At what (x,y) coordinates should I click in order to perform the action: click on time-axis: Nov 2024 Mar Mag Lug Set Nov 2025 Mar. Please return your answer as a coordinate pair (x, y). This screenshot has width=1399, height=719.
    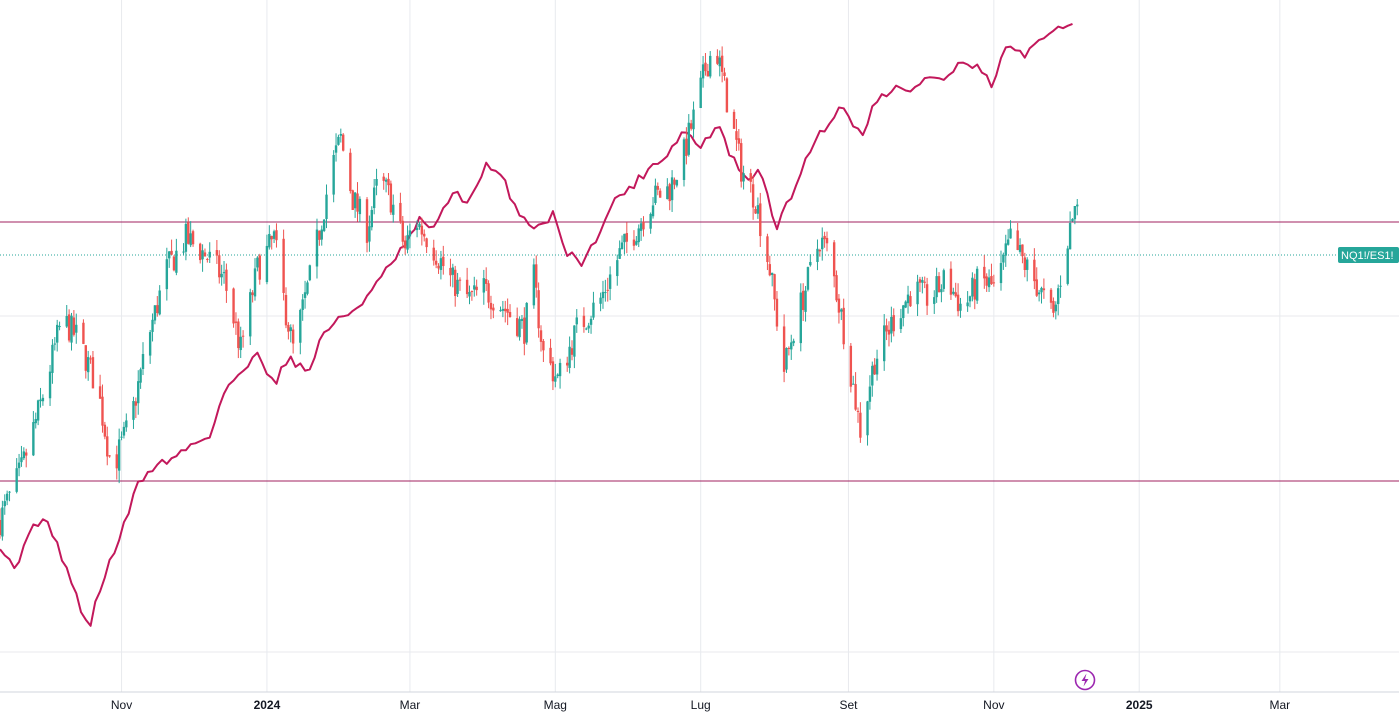
    Looking at the image, I should click on (699, 701).